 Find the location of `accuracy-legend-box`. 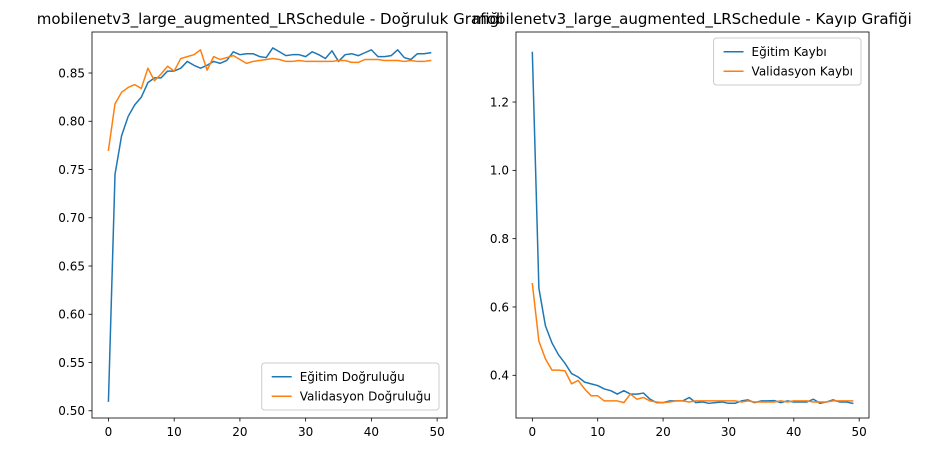

accuracy-legend-box is located at coordinates (350, 386).